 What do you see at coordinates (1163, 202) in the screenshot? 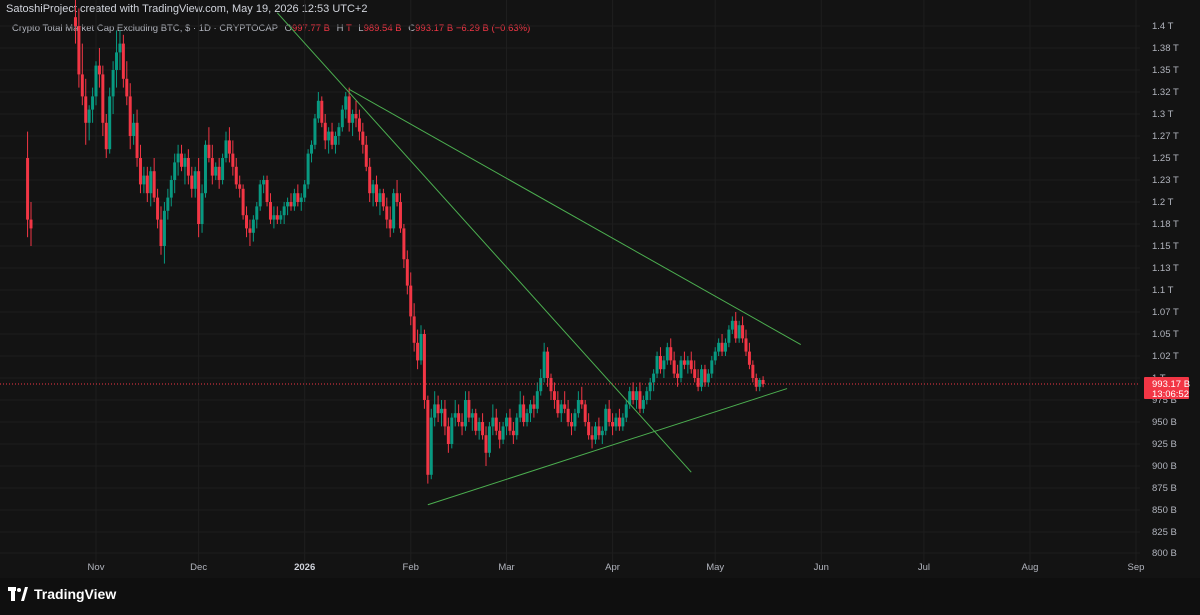
I see `y-tick-label: 1.2 T` at bounding box center [1163, 202].